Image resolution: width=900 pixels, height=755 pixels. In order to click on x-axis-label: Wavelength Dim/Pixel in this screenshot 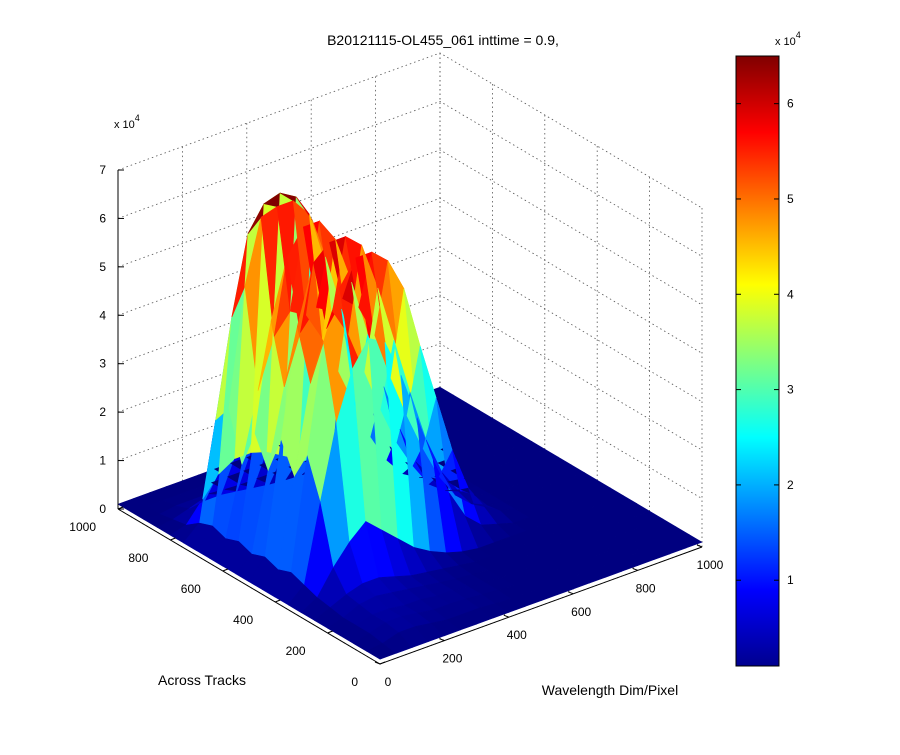, I will do `click(610, 690)`.